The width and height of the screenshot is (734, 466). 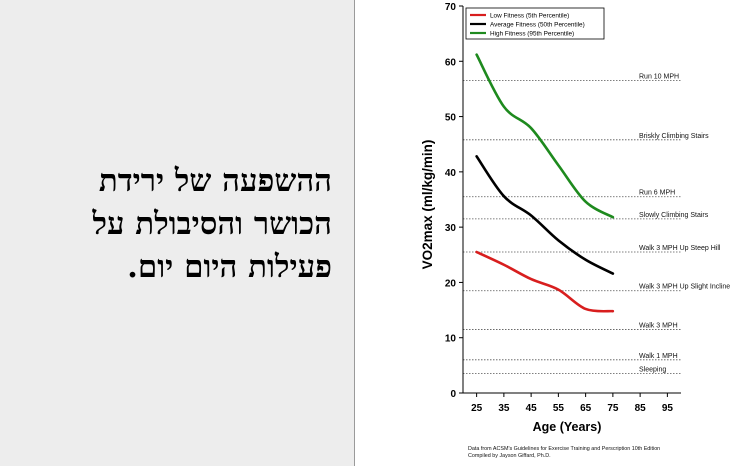 I want to click on slide-title-line: פעילות היום יום., so click(x=229, y=267).